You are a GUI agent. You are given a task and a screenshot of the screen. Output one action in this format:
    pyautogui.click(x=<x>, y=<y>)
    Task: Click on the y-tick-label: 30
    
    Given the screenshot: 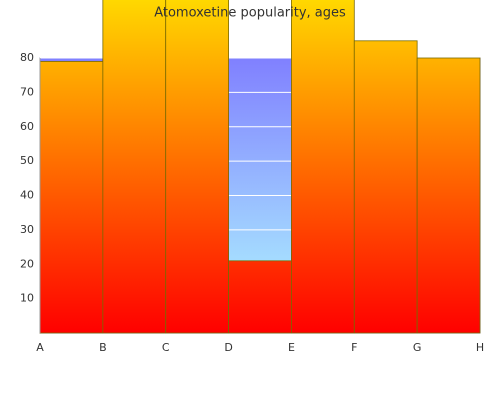 What is the action you would take?
    pyautogui.click(x=27, y=229)
    